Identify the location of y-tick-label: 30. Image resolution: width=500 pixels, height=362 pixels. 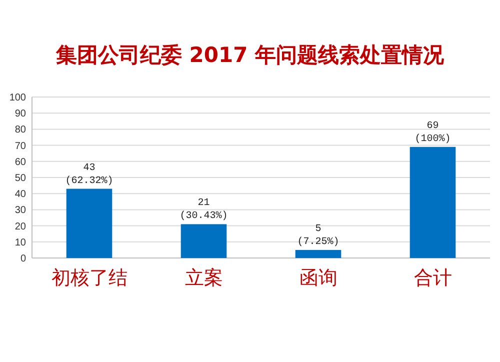
(20, 210).